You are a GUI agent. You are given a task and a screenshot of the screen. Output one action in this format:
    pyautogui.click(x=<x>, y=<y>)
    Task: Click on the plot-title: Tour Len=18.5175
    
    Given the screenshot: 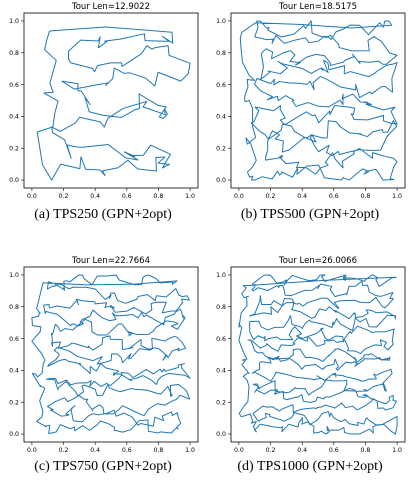 What is the action you would take?
    pyautogui.click(x=317, y=7)
    